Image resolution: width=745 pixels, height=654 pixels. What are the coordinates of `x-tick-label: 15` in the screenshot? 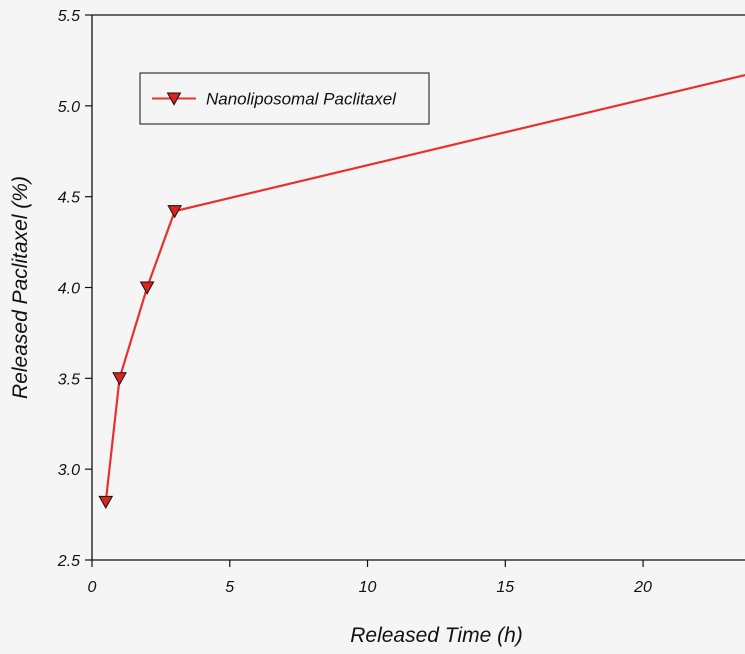 It's located at (505, 587).